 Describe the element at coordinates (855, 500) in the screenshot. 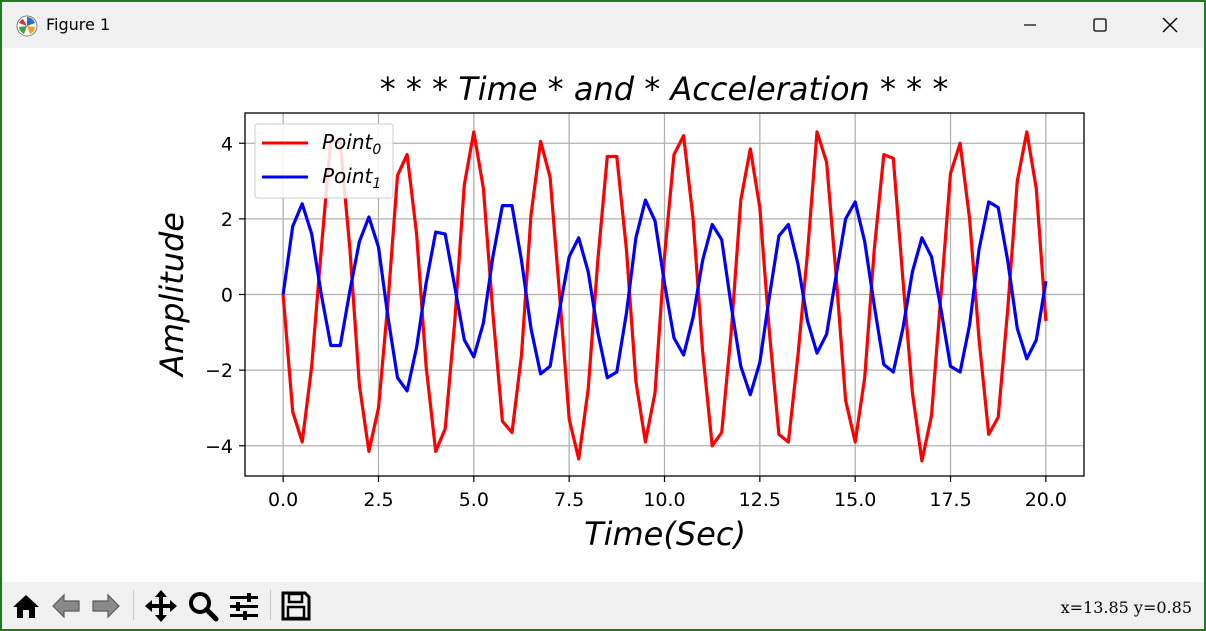

I see `x-tick-label: 15.0` at that location.